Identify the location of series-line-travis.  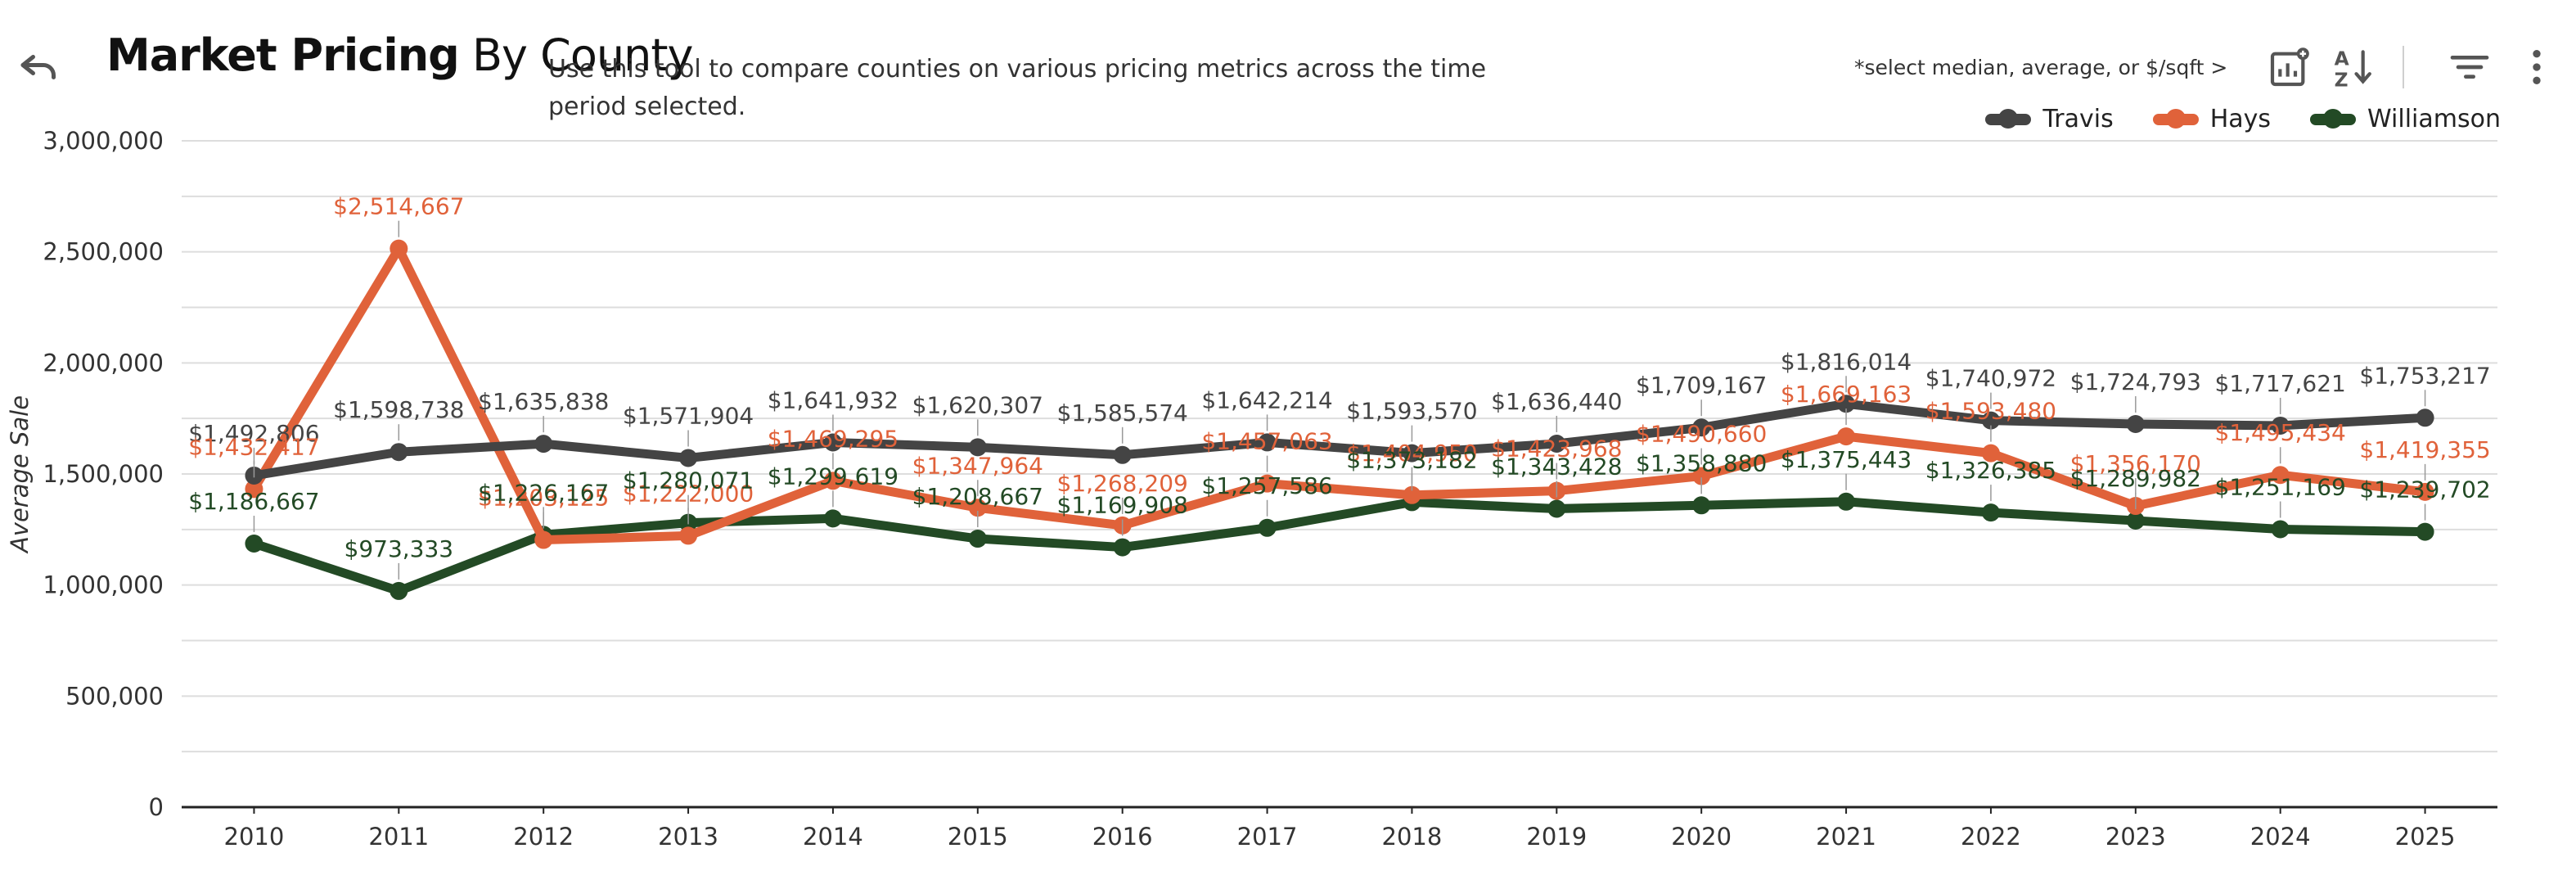
(1339, 440).